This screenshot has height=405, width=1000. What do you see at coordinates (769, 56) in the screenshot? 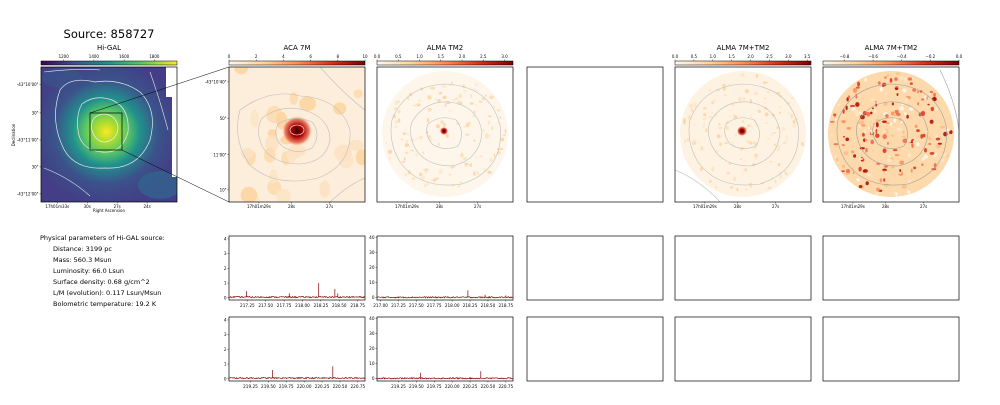
I see `colorbar-tick-label: 2.5` at bounding box center [769, 56].